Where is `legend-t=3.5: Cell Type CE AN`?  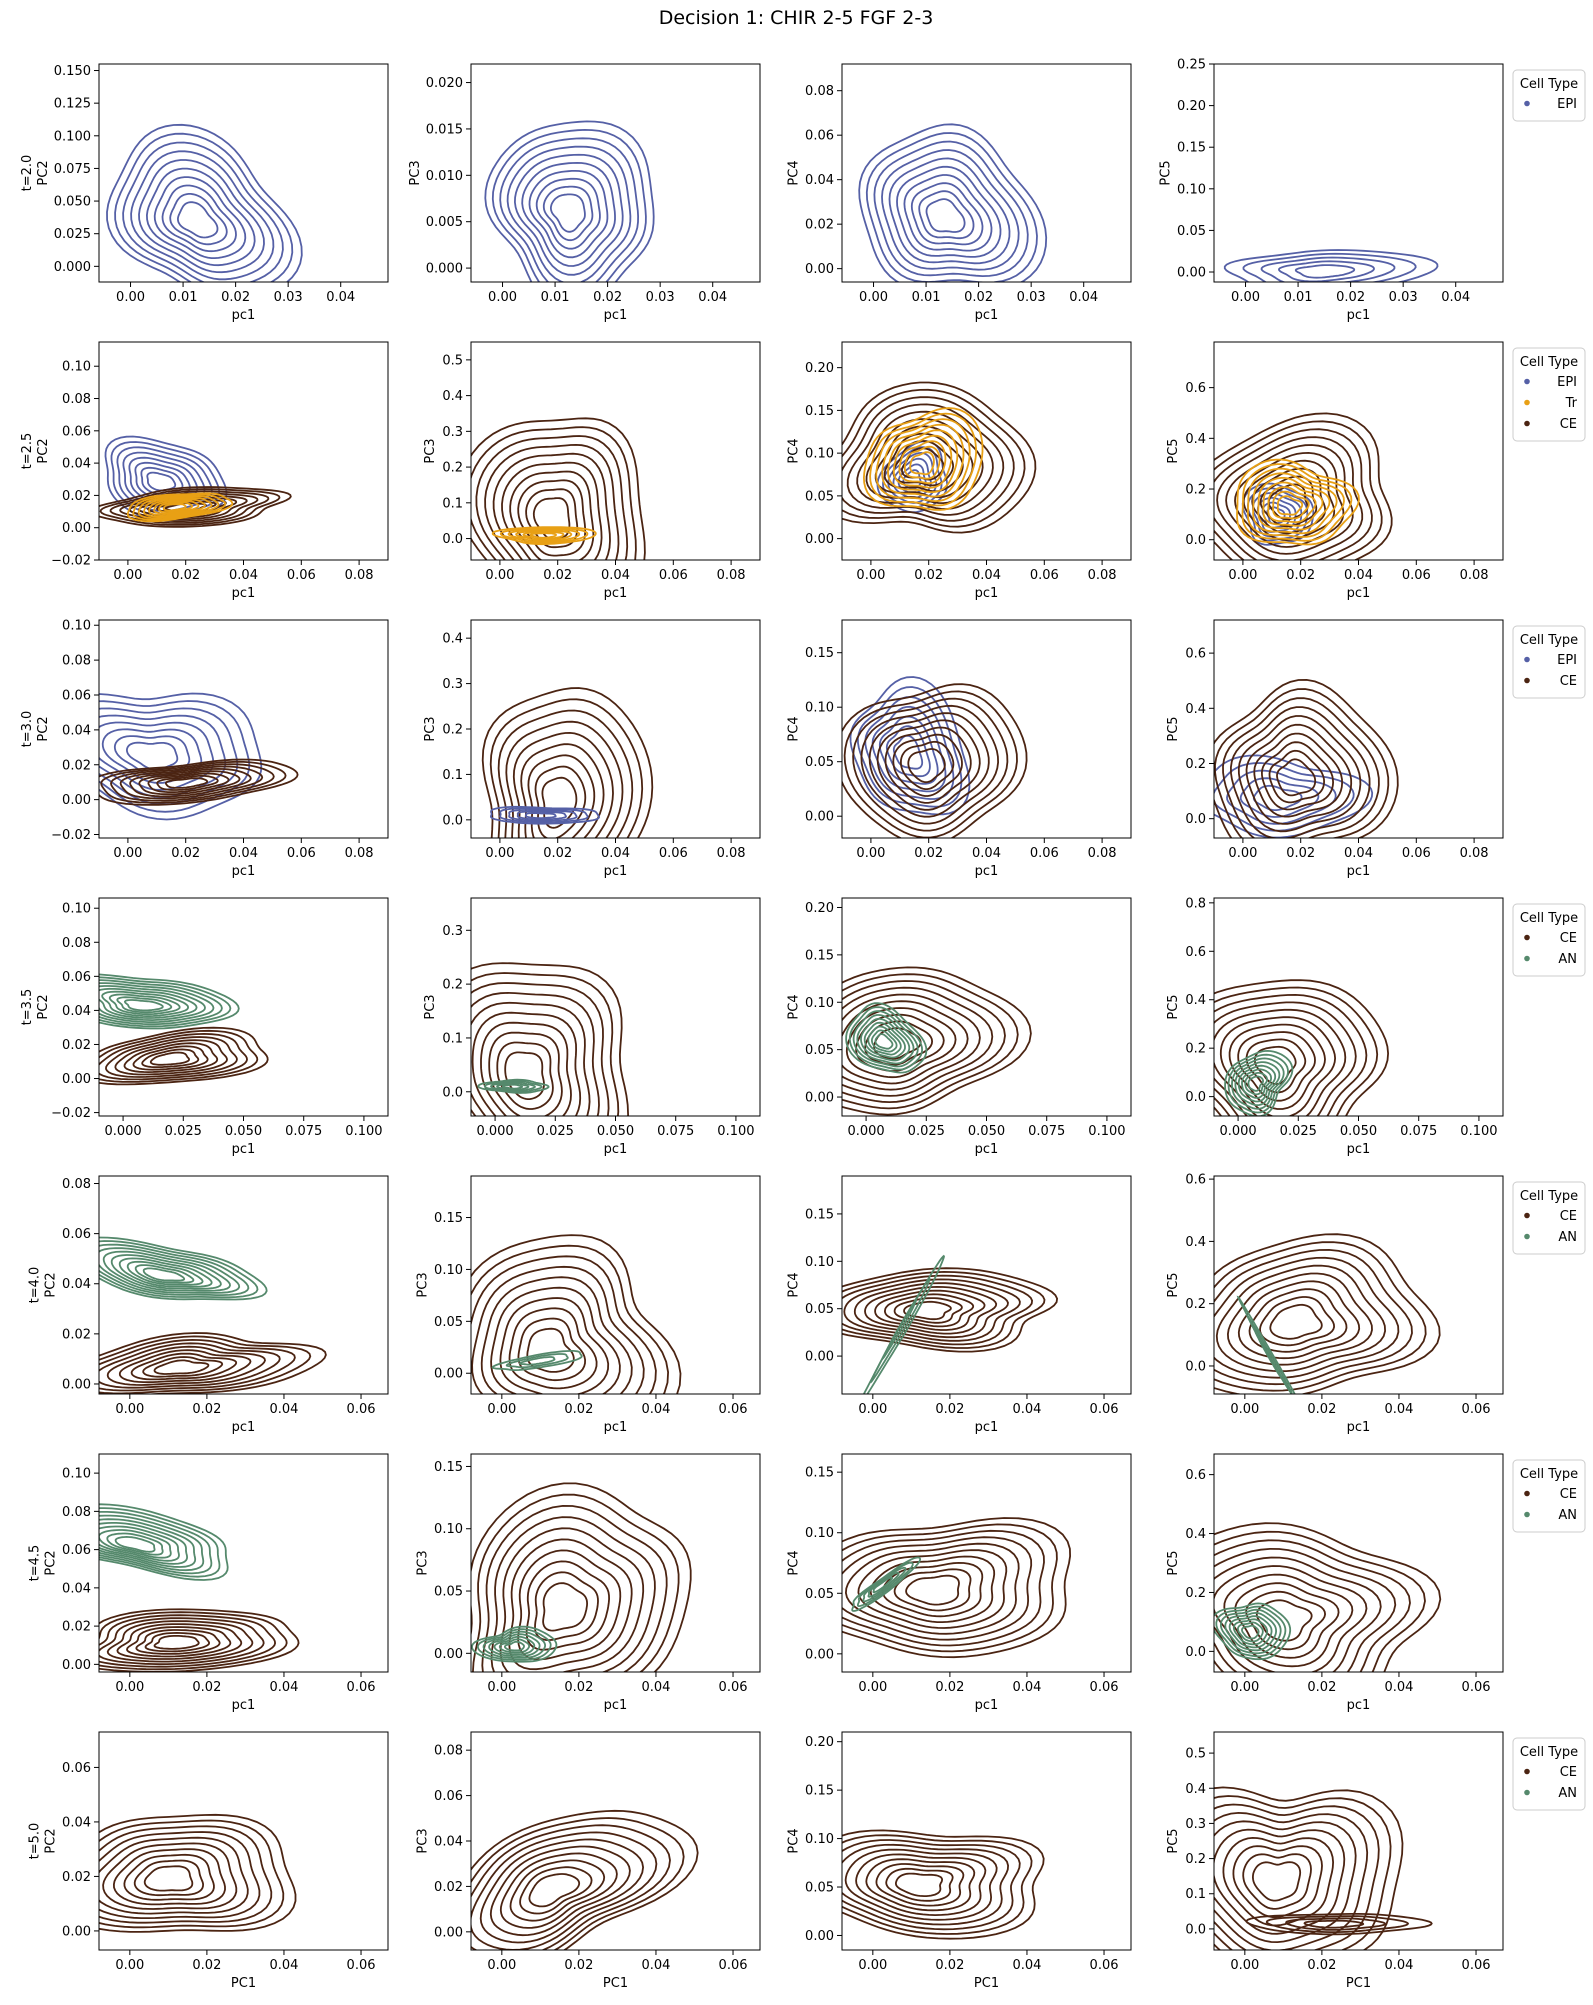 legend-t=3.5: Cell Type CE AN is located at coordinates (1549, 940).